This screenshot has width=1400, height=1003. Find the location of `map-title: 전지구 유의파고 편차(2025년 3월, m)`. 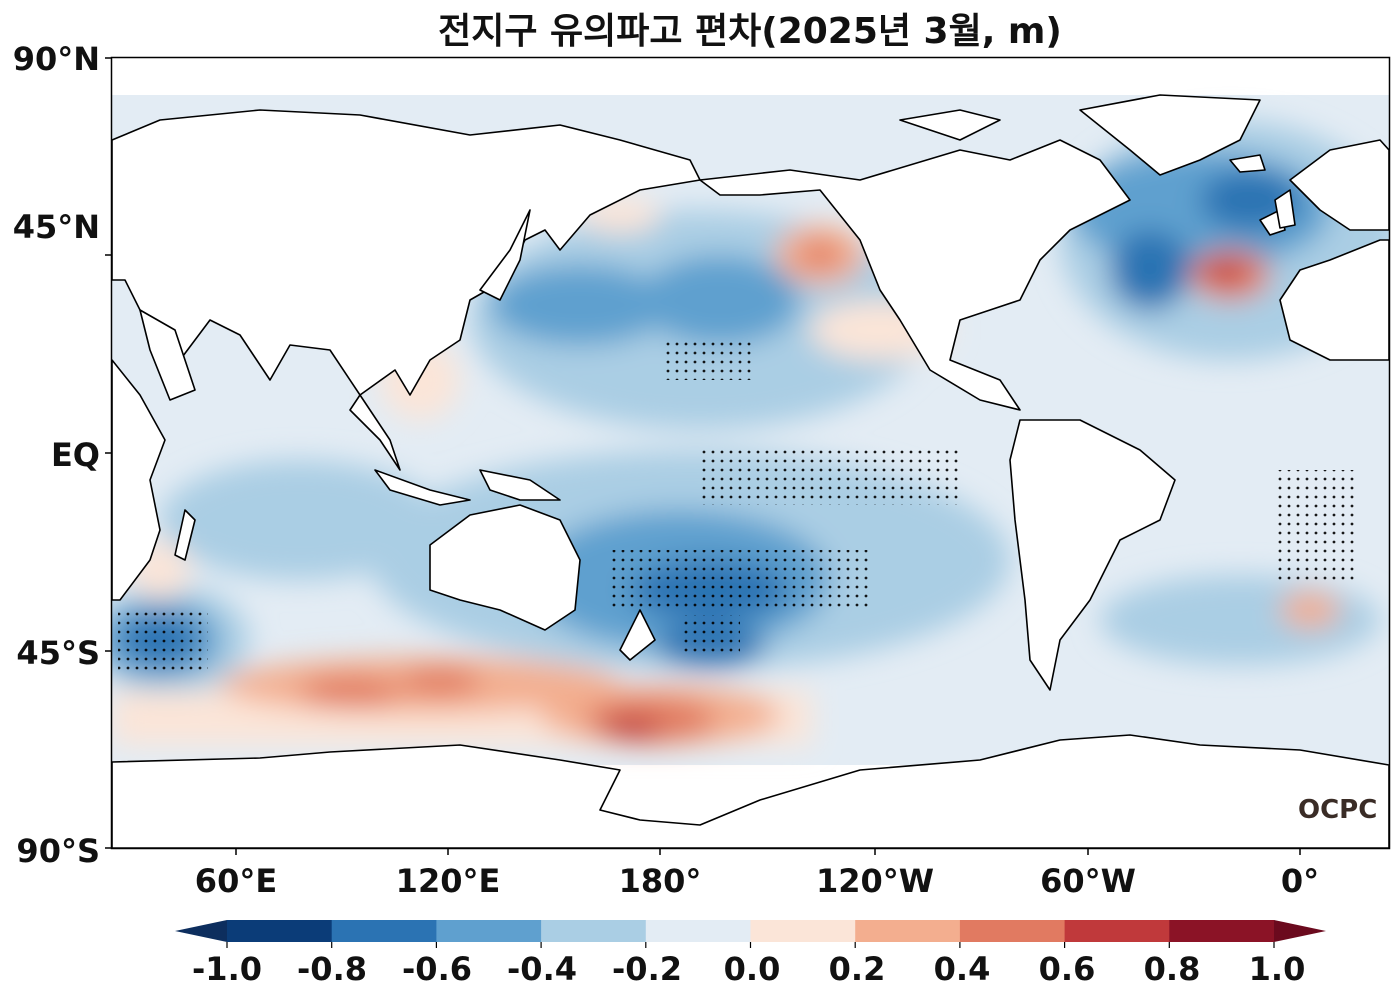

map-title: 전지구 유의파고 편차(2025년 3월, m) is located at coordinates (750, 31).